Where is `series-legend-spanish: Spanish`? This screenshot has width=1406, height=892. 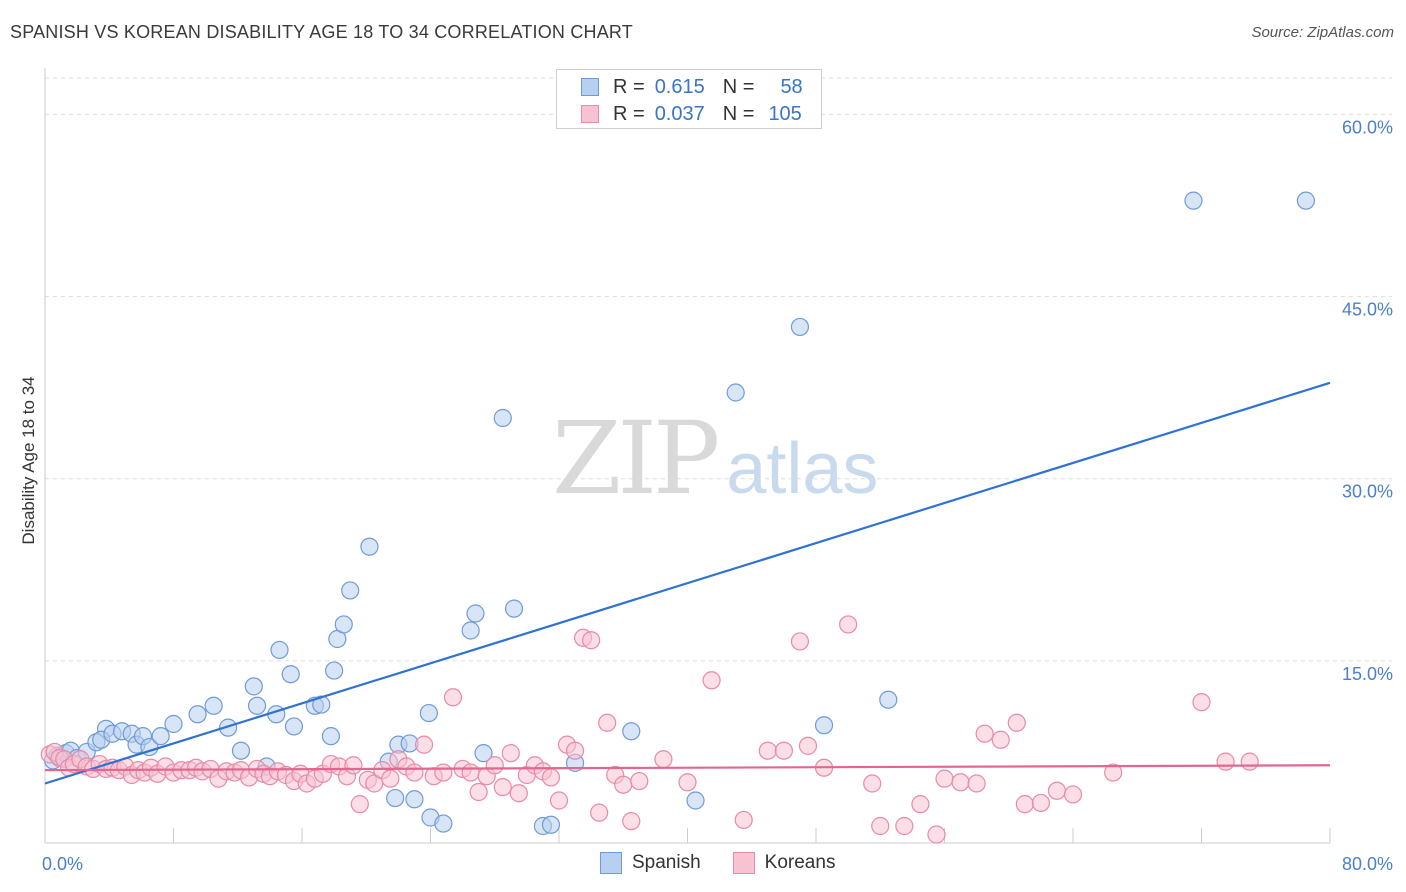
series-legend-spanish: Spanish is located at coordinates (650, 863).